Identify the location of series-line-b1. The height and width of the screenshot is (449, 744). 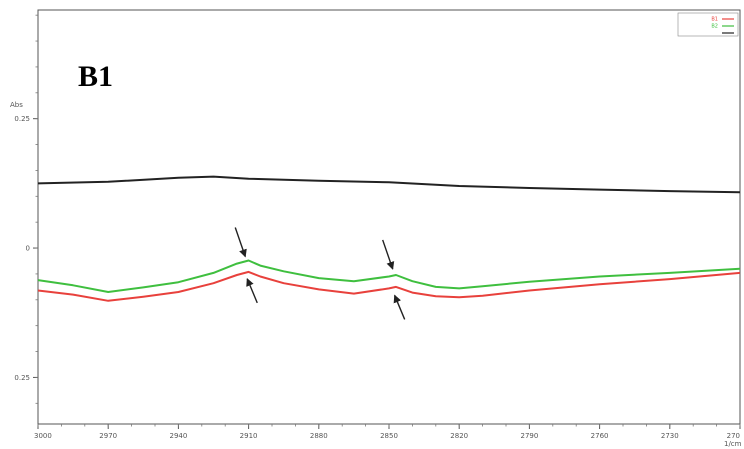
(389, 286).